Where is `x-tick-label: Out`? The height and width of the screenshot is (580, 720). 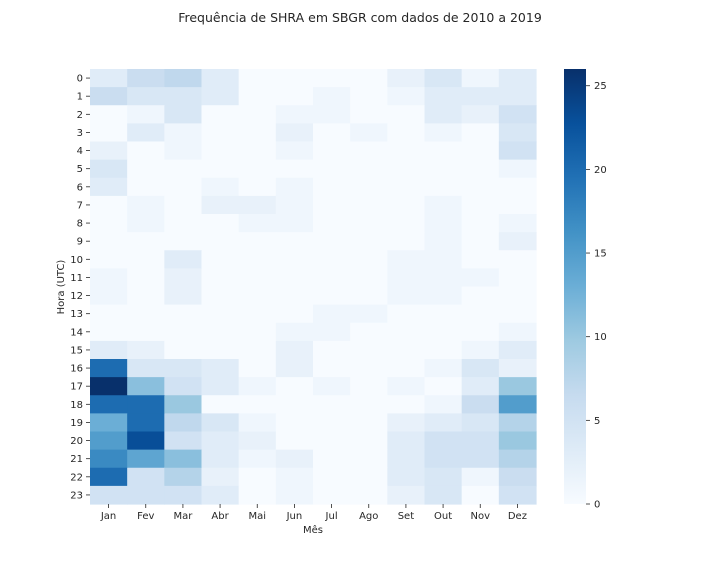
x-tick-label: Out is located at coordinates (443, 516).